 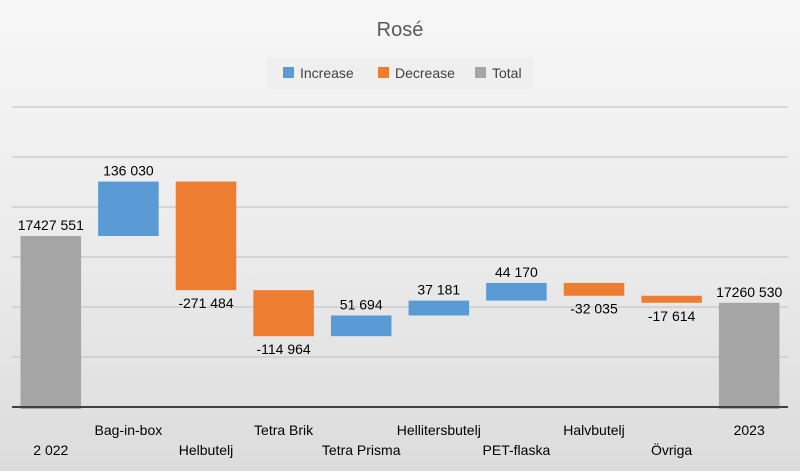 I want to click on bar-bag-in-box, so click(x=128, y=208).